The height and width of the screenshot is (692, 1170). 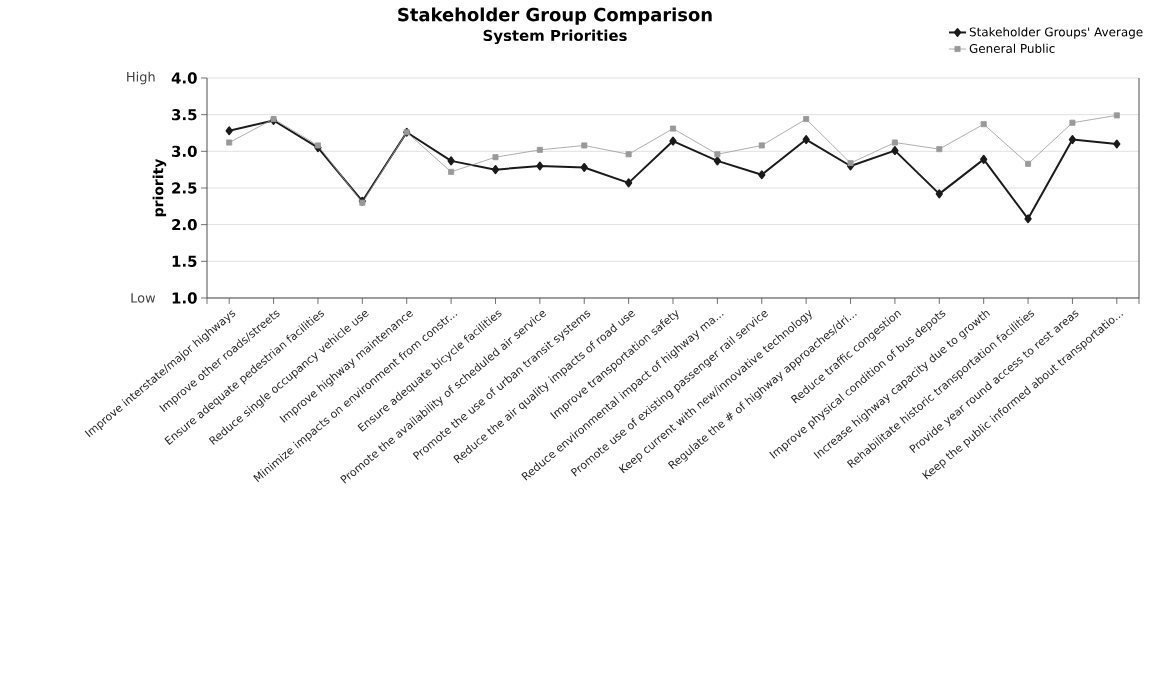 What do you see at coordinates (184, 225) in the screenshot?
I see `y-tick-label: 2.0` at bounding box center [184, 225].